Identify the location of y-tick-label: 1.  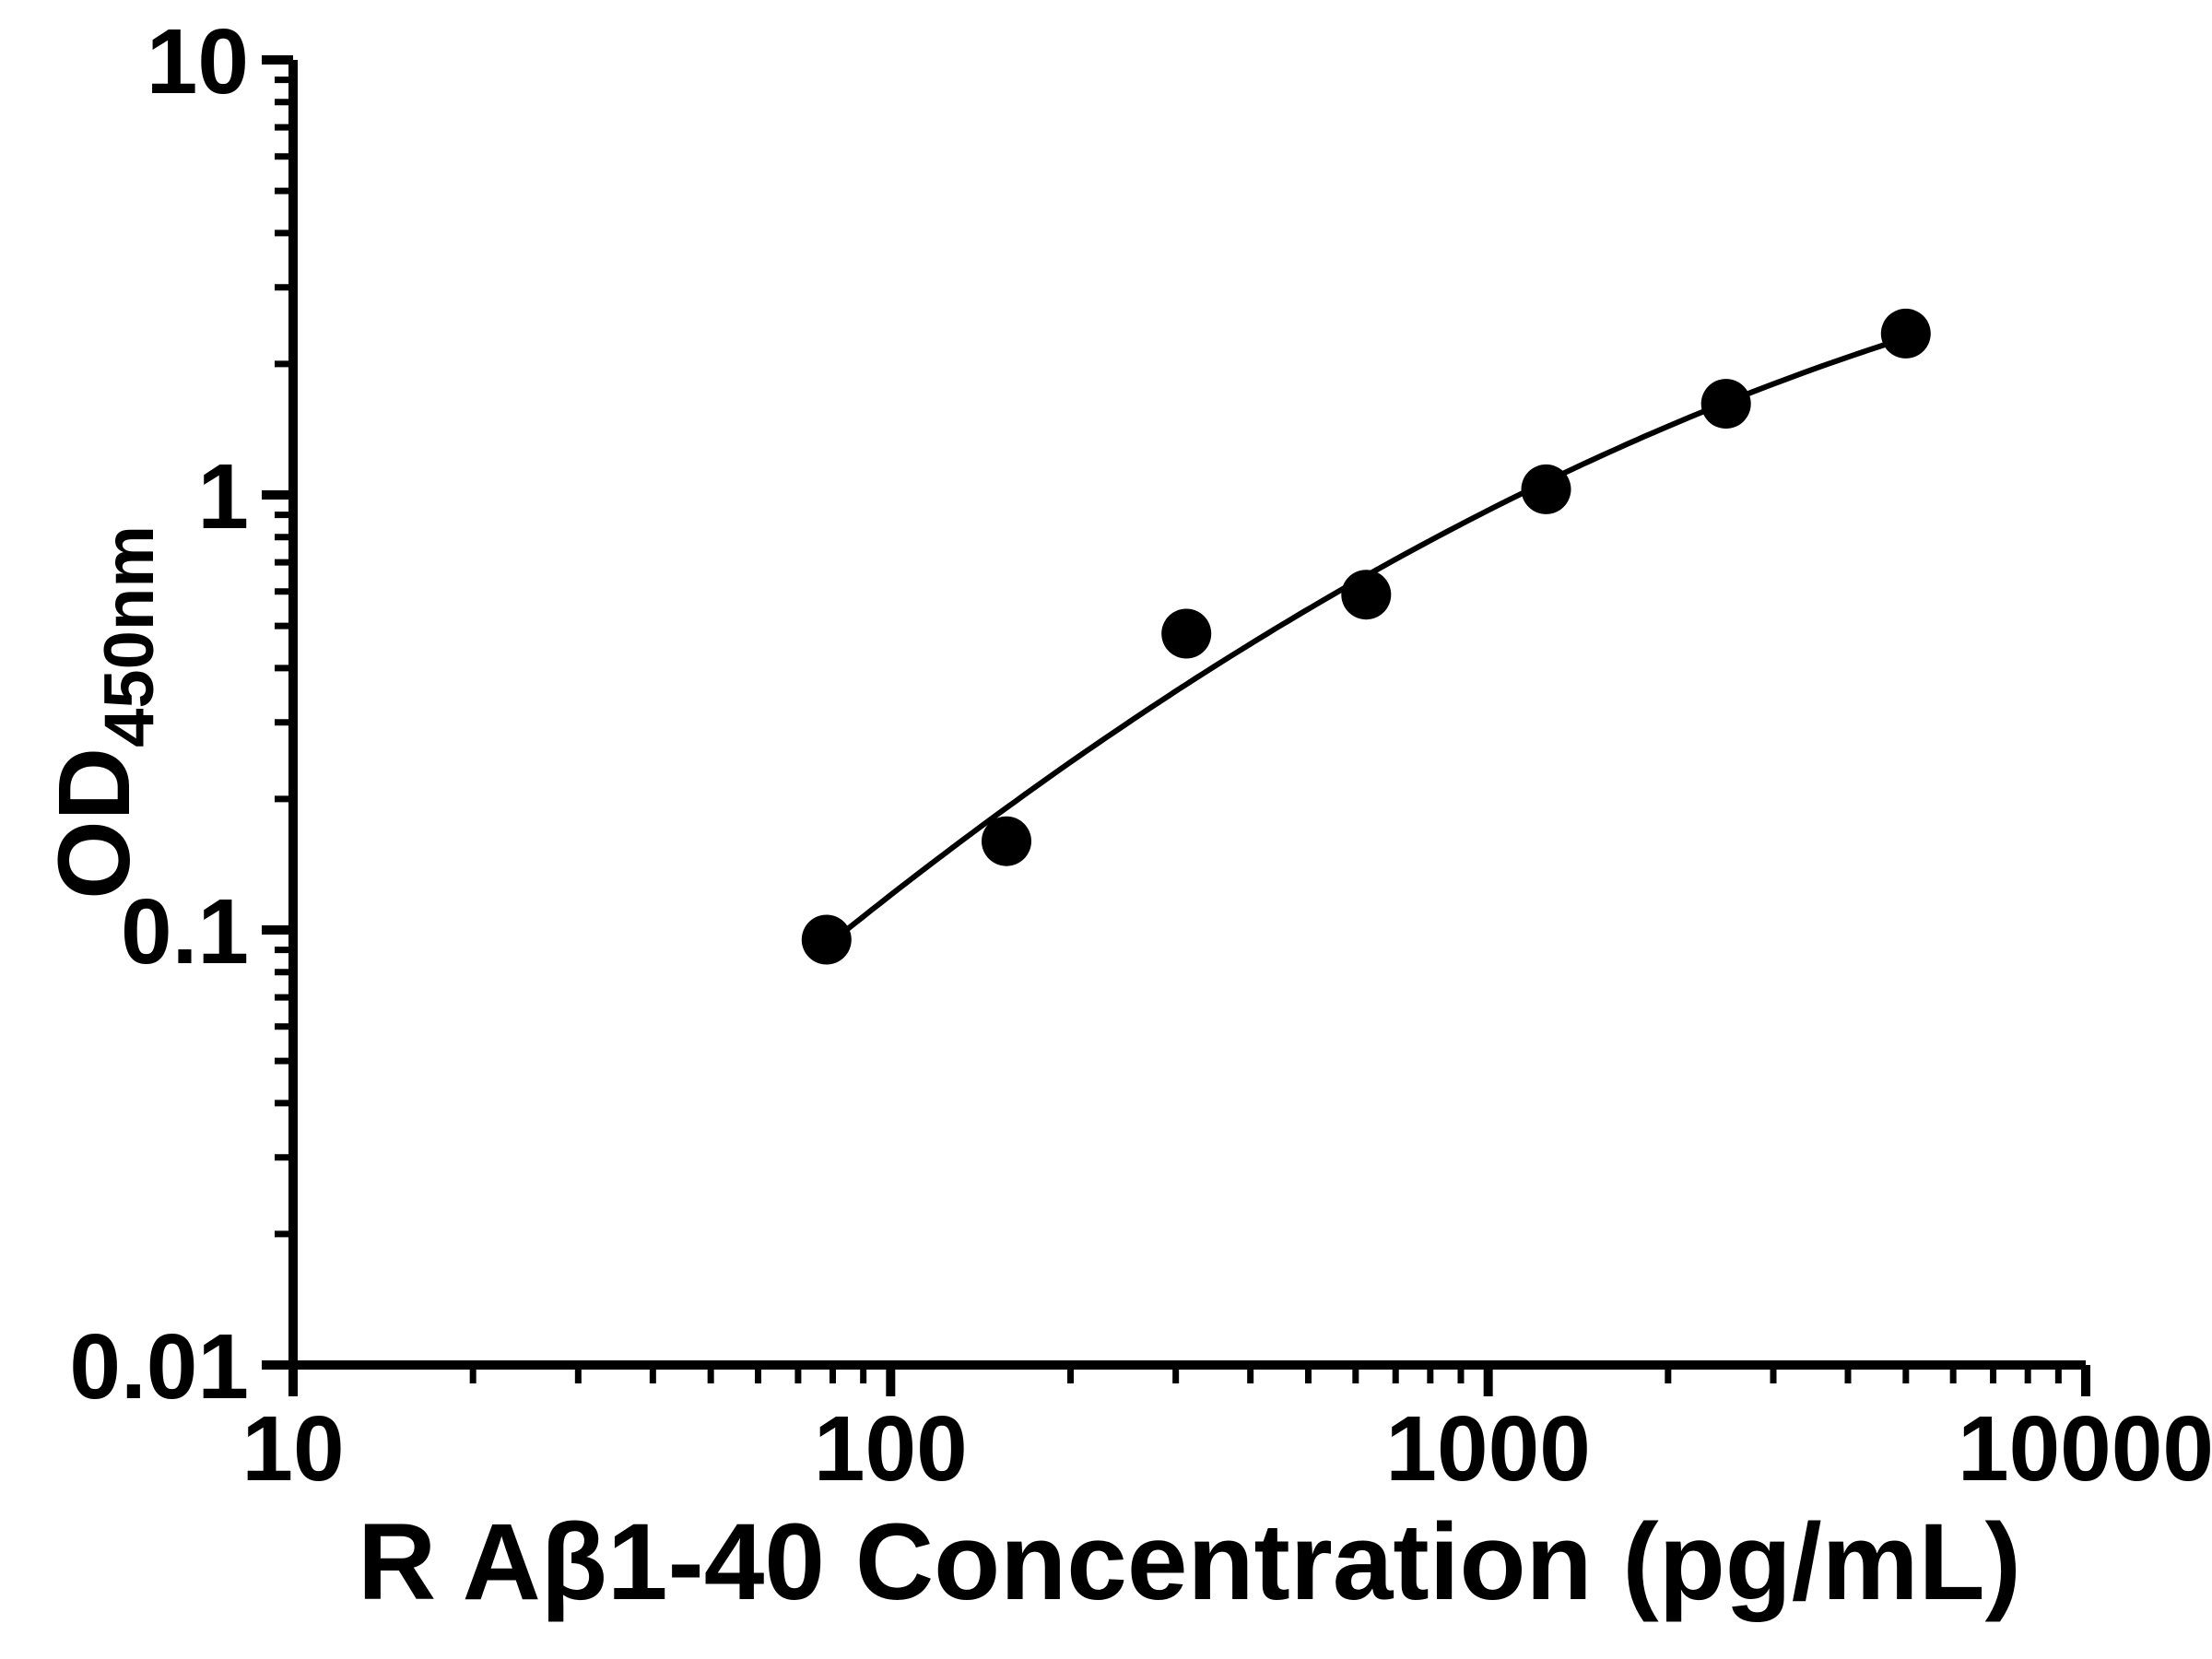
(223, 496).